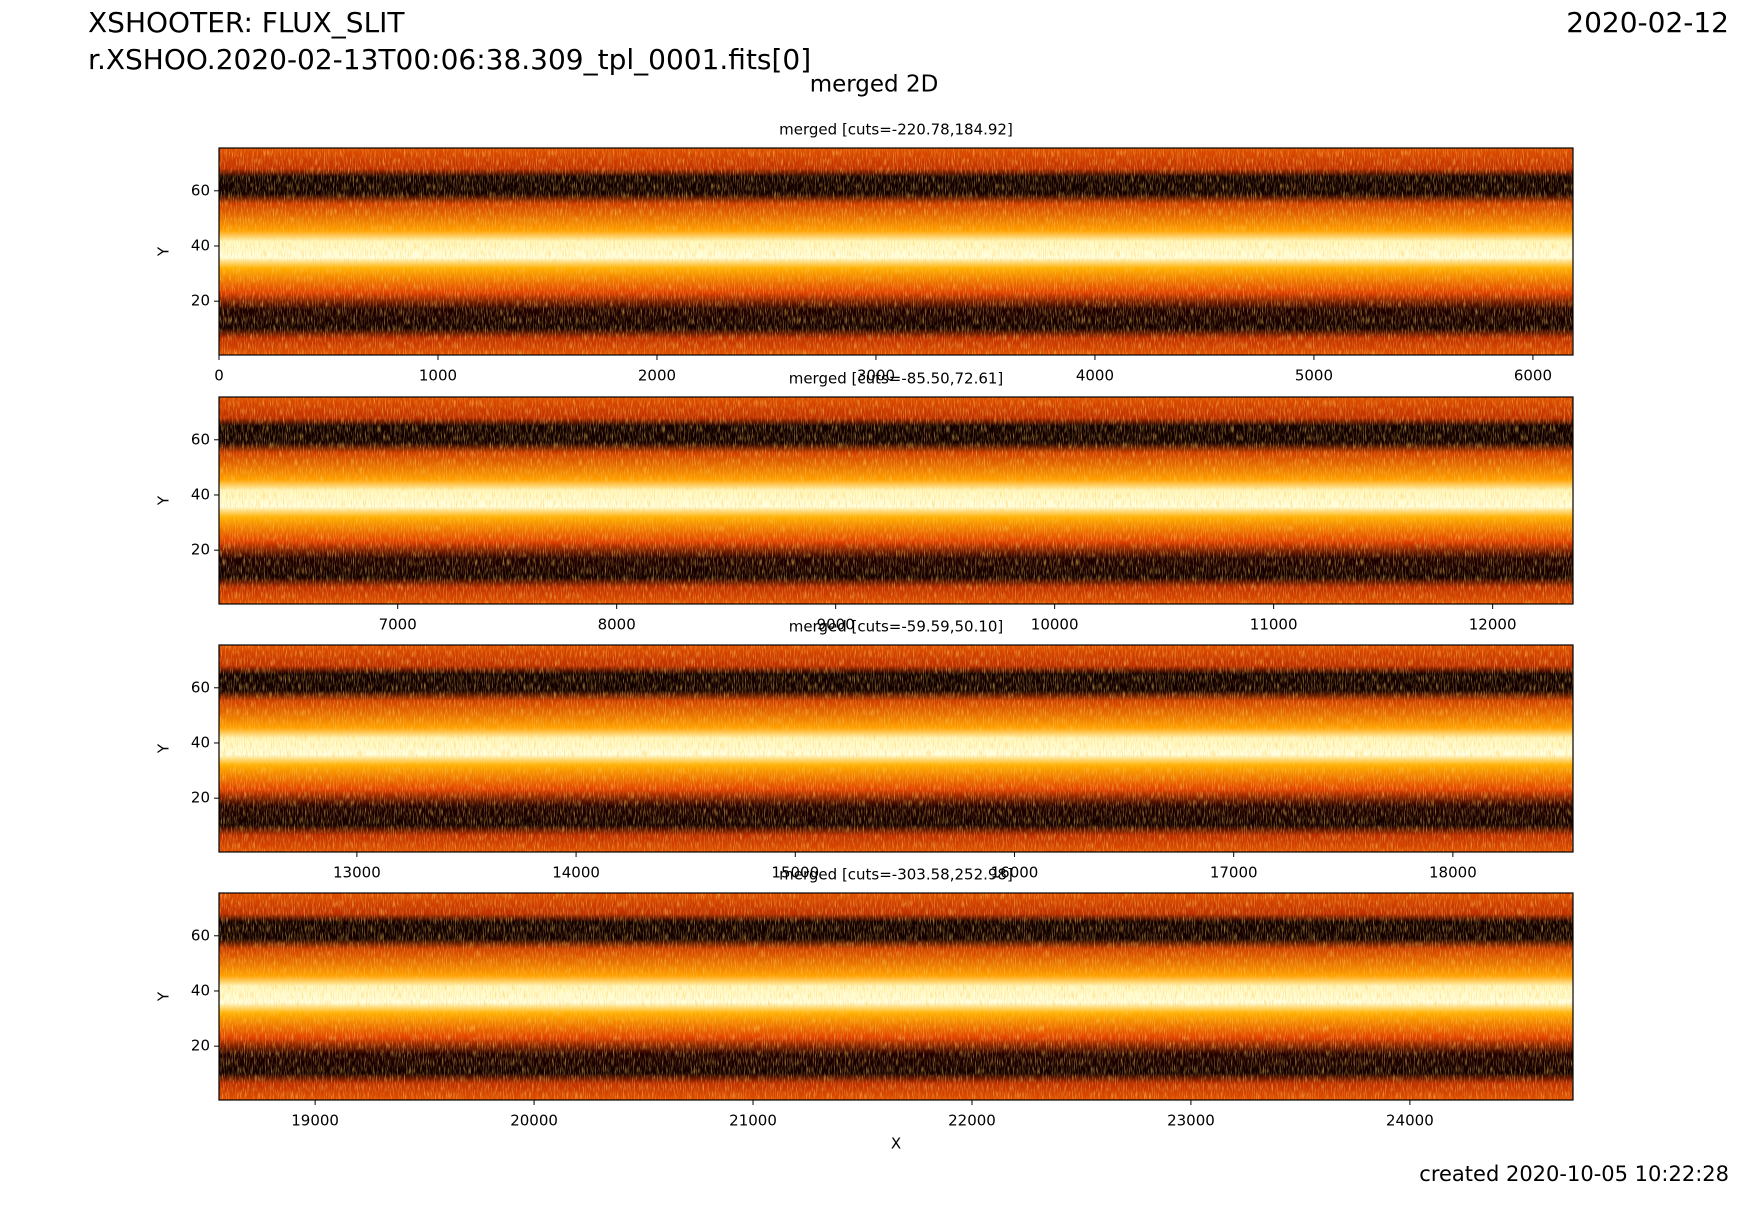 Image resolution: width=1740 pixels, height=1230 pixels. I want to click on x-tick-label: 22000, so click(972, 1121).